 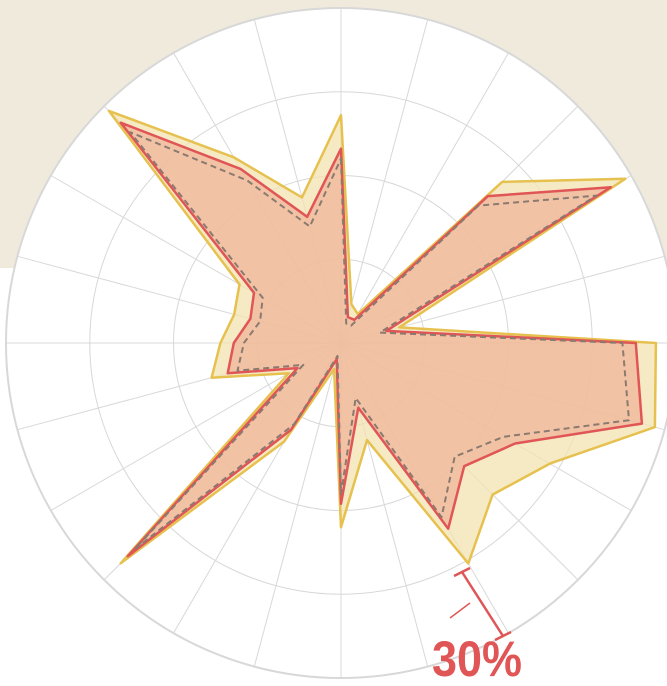 I want to click on leader-line, so click(x=460, y=610).